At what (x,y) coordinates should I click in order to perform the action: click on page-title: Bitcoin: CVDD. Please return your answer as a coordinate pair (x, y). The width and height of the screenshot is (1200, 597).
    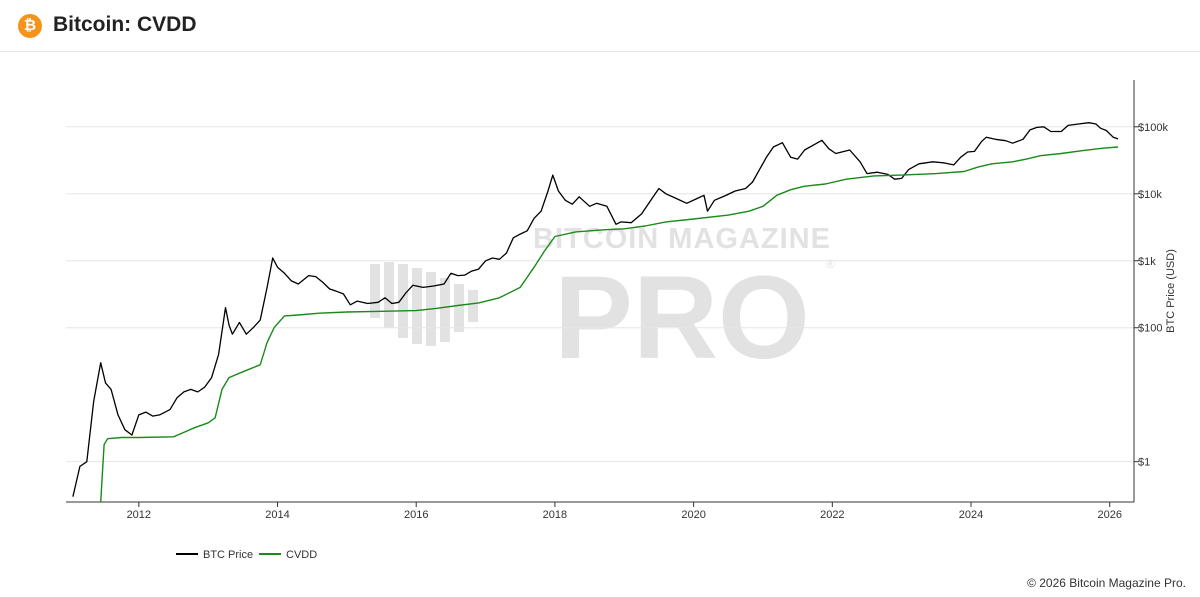
    Looking at the image, I should click on (125, 24).